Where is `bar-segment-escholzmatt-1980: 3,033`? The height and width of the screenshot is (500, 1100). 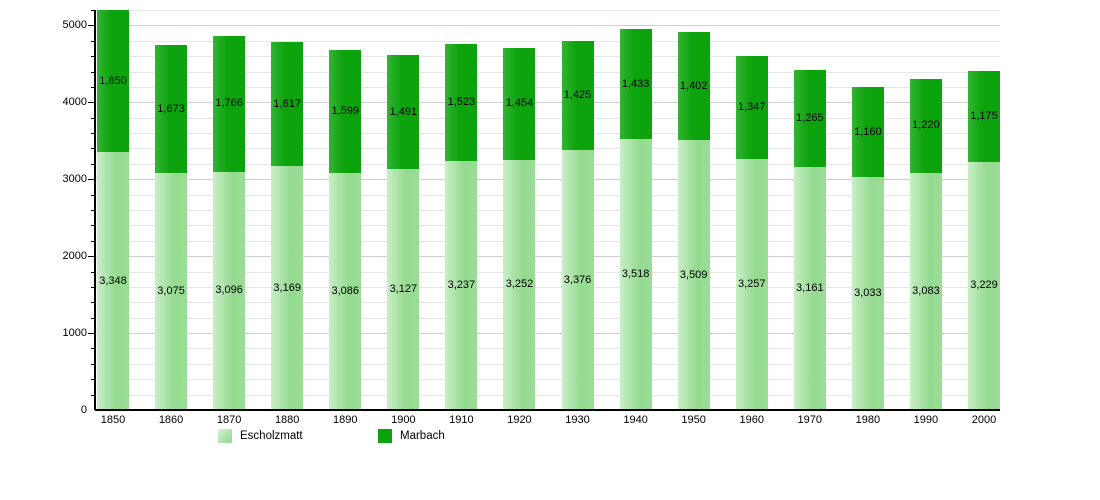
bar-segment-escholzmatt-1980: 3,033 is located at coordinates (867, 293).